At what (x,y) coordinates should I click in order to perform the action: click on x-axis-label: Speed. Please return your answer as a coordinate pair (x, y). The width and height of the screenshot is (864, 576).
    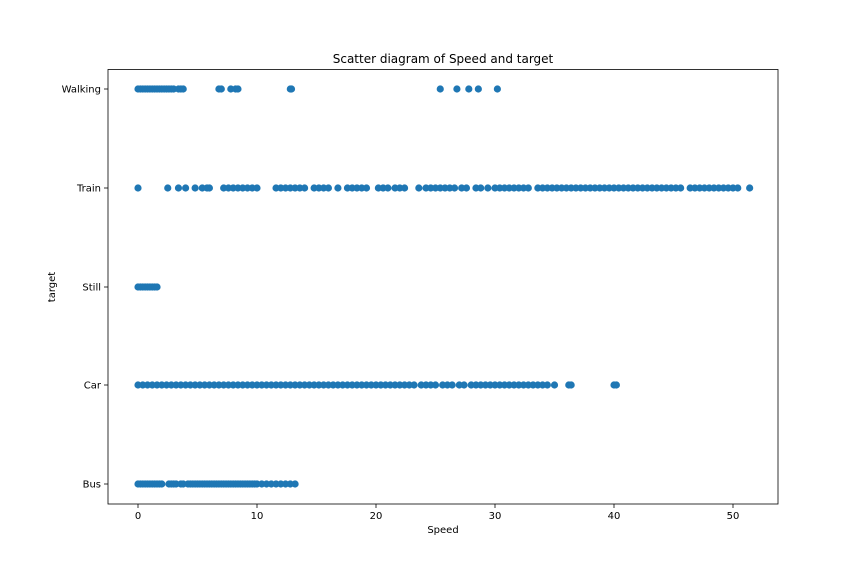
    Looking at the image, I should click on (442, 530).